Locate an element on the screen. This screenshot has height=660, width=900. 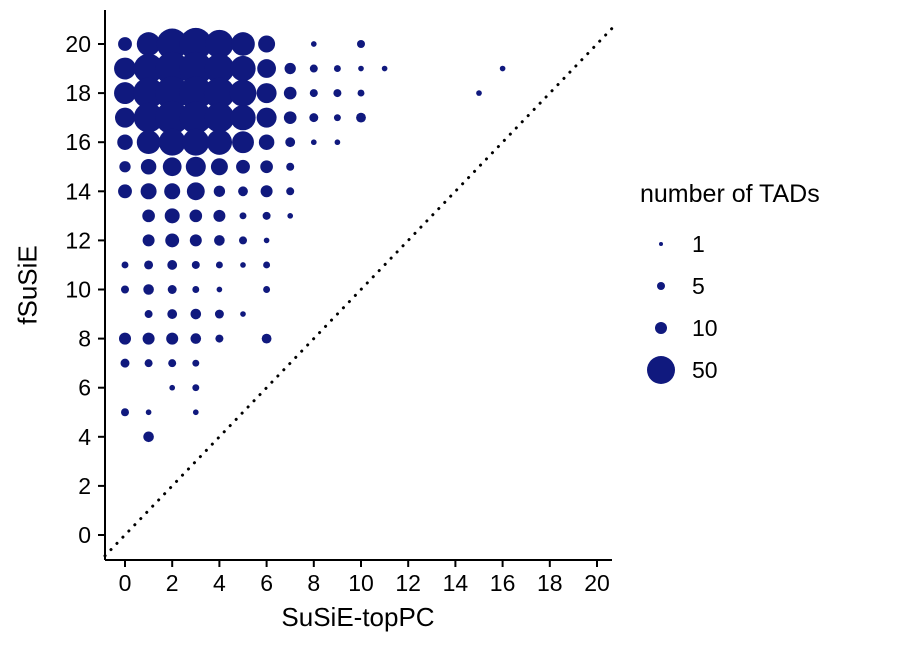
y-tick-label: 8 is located at coordinates (84, 339).